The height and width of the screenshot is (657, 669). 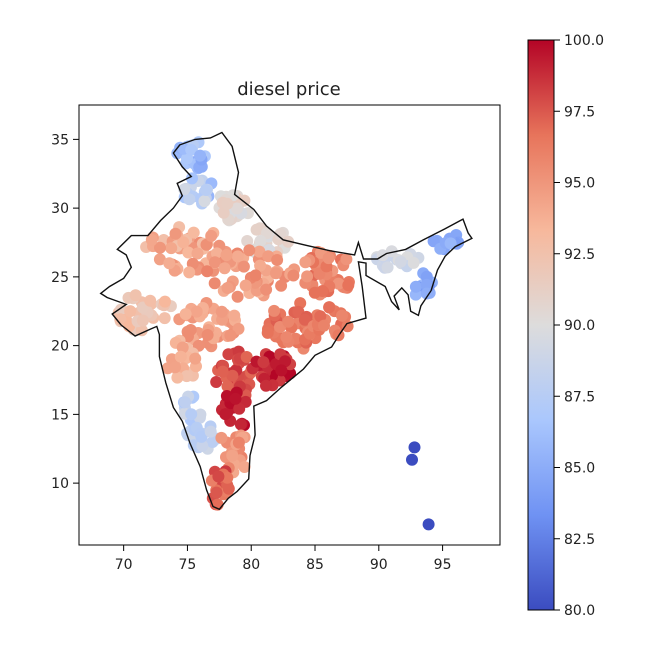 I want to click on y-tick-label: 10, so click(x=60, y=484).